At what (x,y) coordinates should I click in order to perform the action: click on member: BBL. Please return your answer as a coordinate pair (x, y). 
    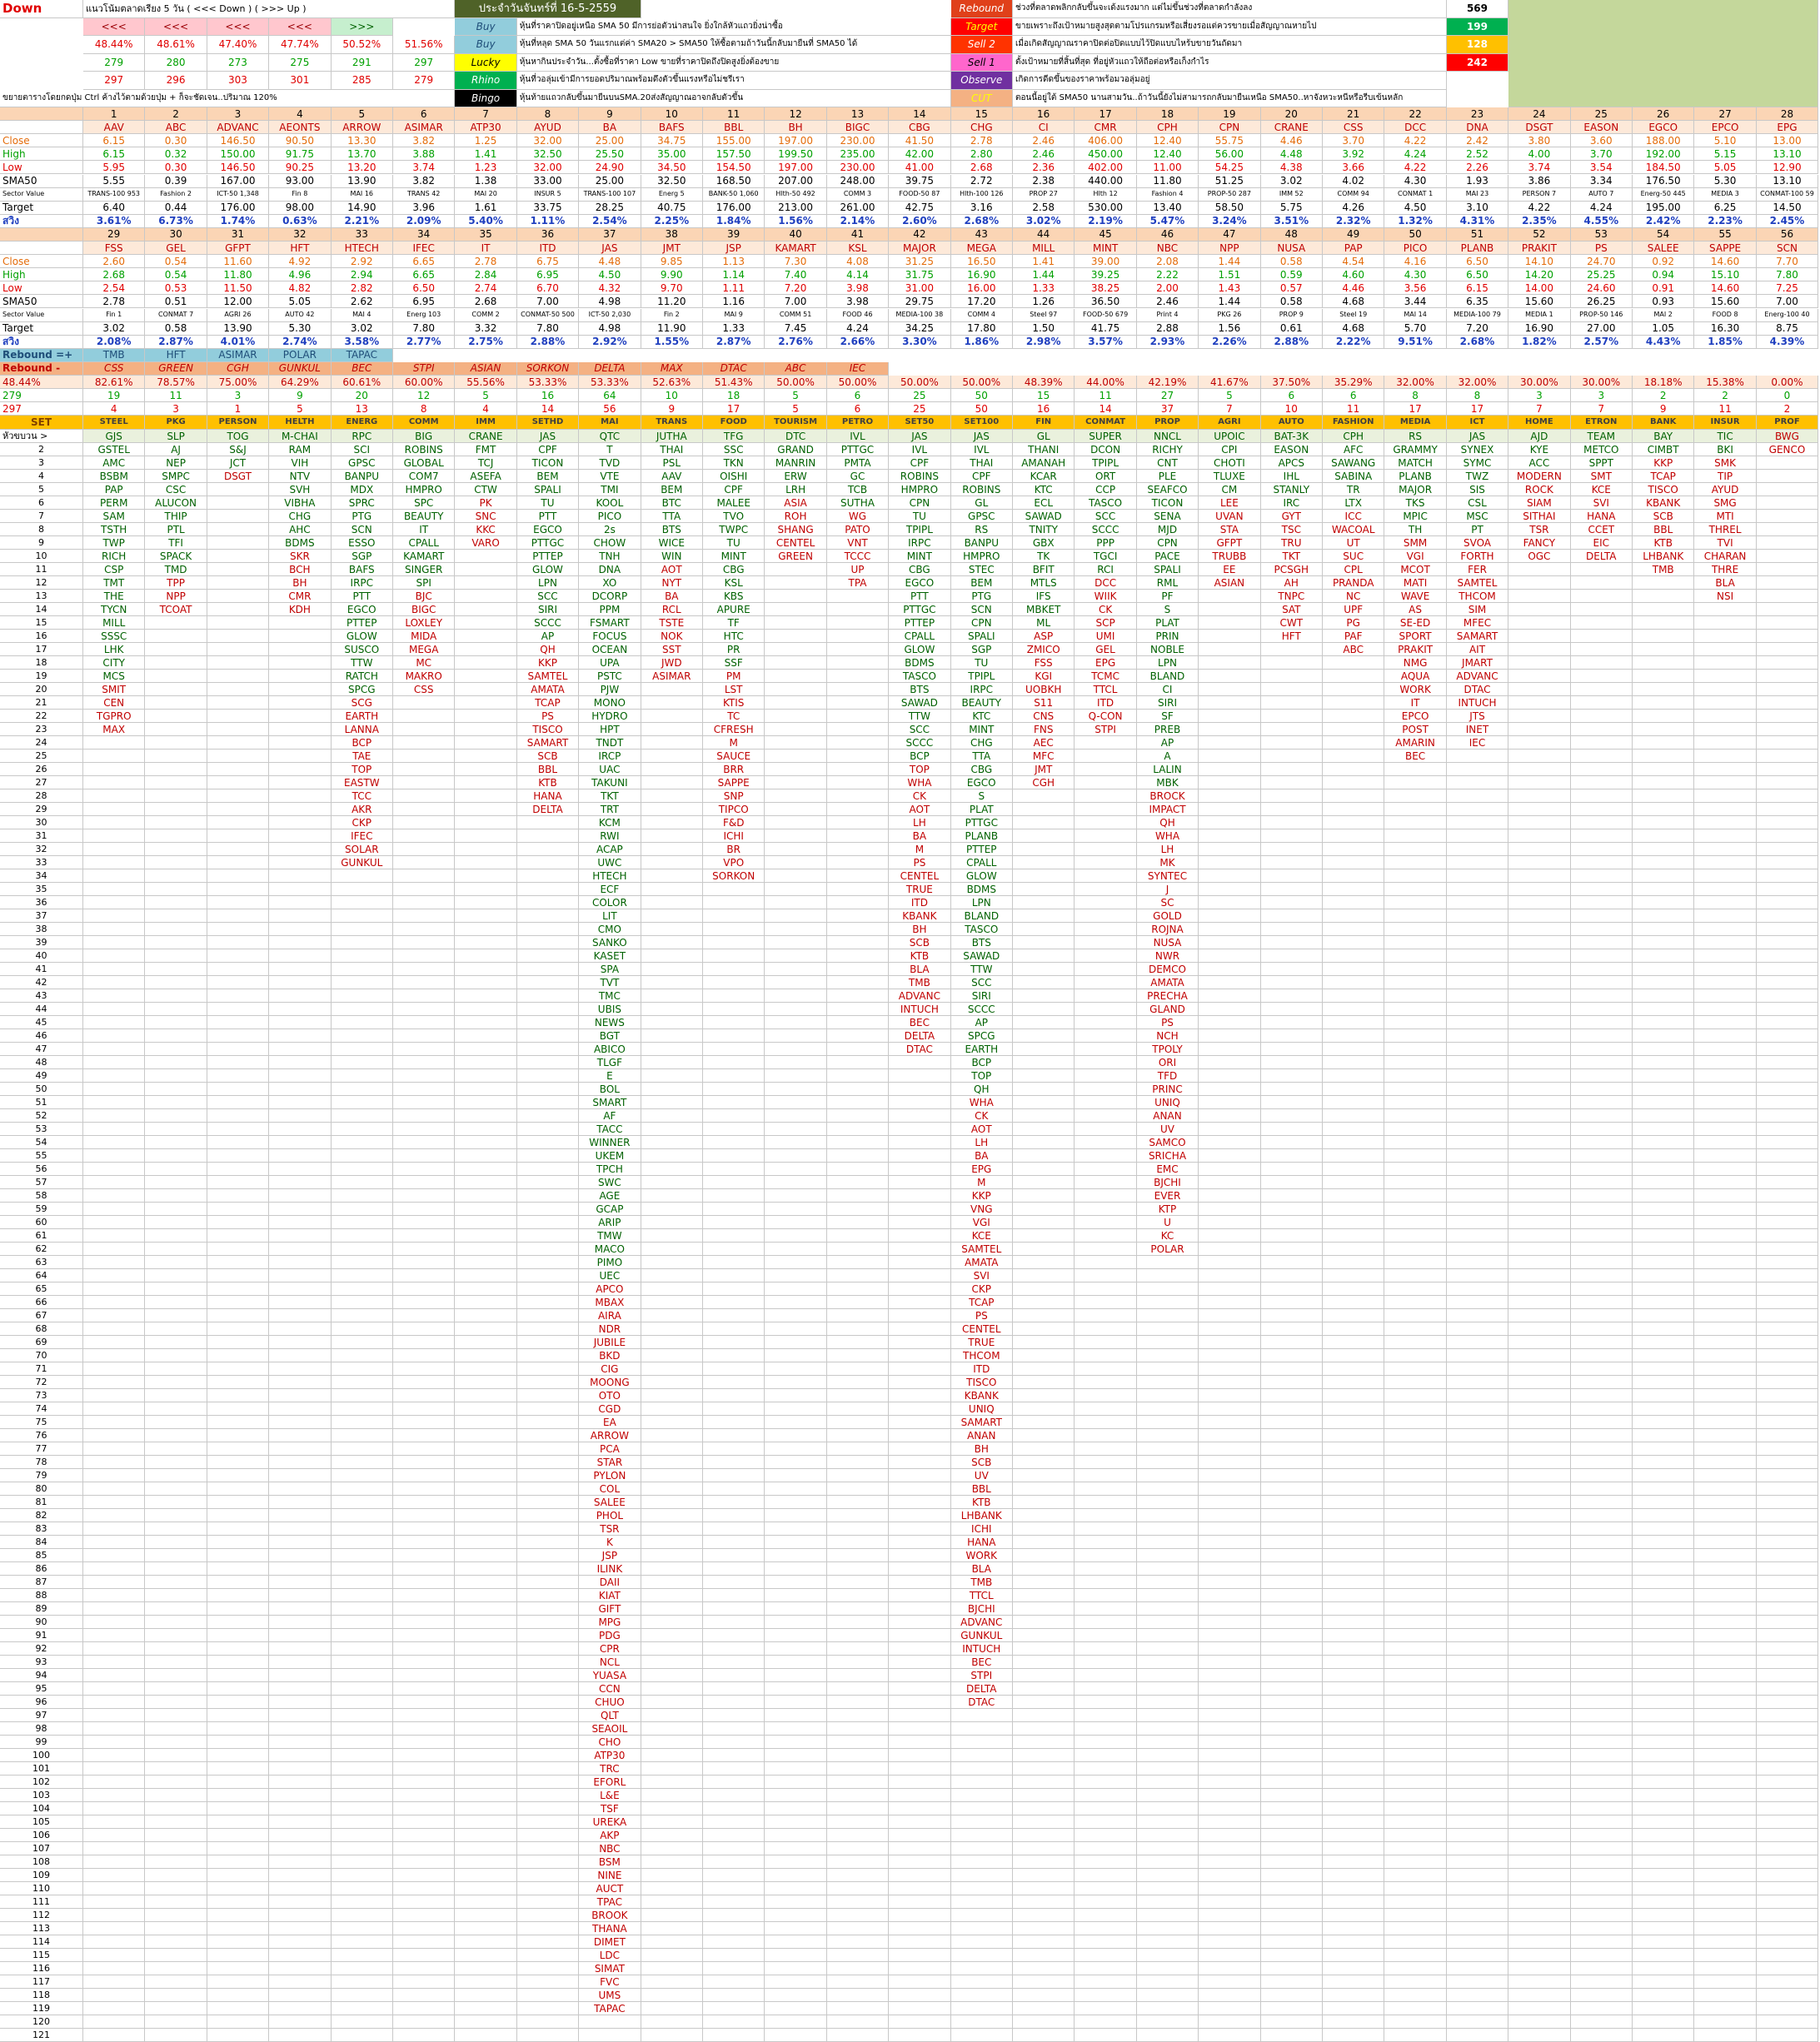
    Looking at the image, I should click on (981, 1489).